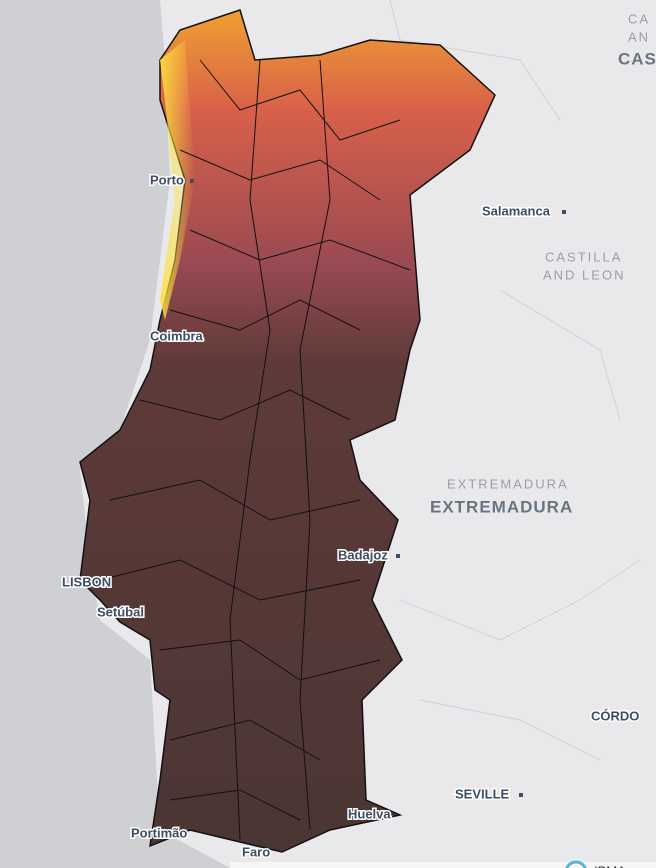  Describe the element at coordinates (583, 256) in the screenshot. I see `region-label: CASTILLA` at that location.